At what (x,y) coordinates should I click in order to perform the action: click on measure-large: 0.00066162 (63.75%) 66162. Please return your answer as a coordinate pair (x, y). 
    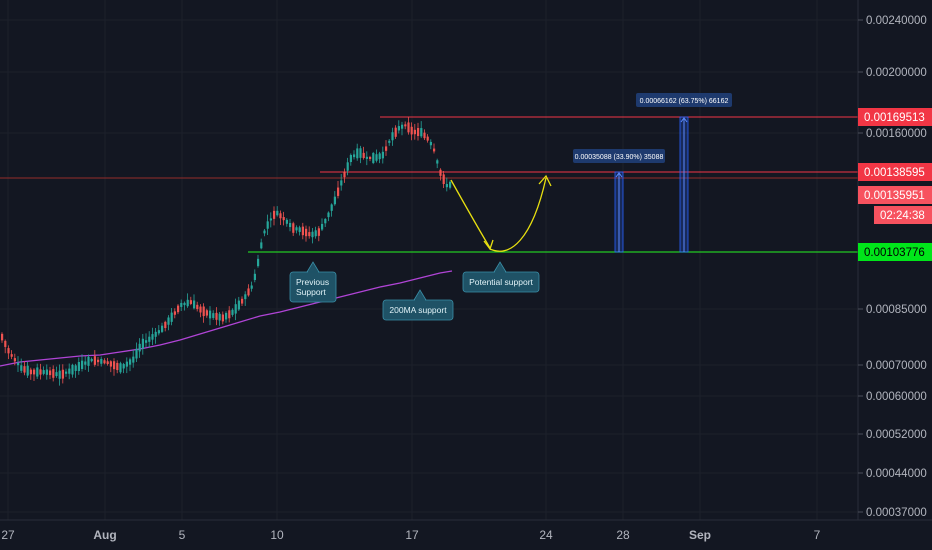
    Looking at the image, I should click on (684, 173).